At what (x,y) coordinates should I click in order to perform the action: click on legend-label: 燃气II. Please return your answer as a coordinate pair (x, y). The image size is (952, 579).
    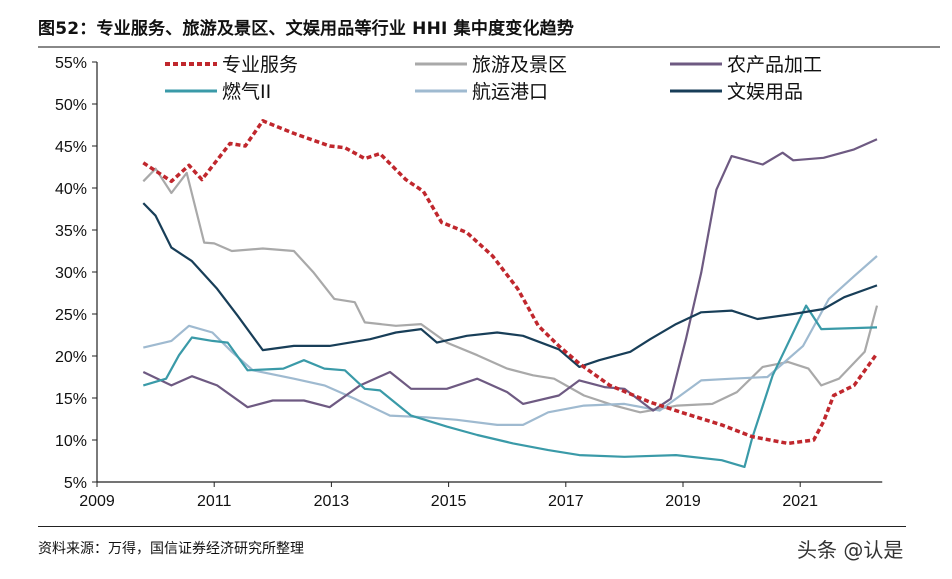
    Looking at the image, I should click on (246, 92).